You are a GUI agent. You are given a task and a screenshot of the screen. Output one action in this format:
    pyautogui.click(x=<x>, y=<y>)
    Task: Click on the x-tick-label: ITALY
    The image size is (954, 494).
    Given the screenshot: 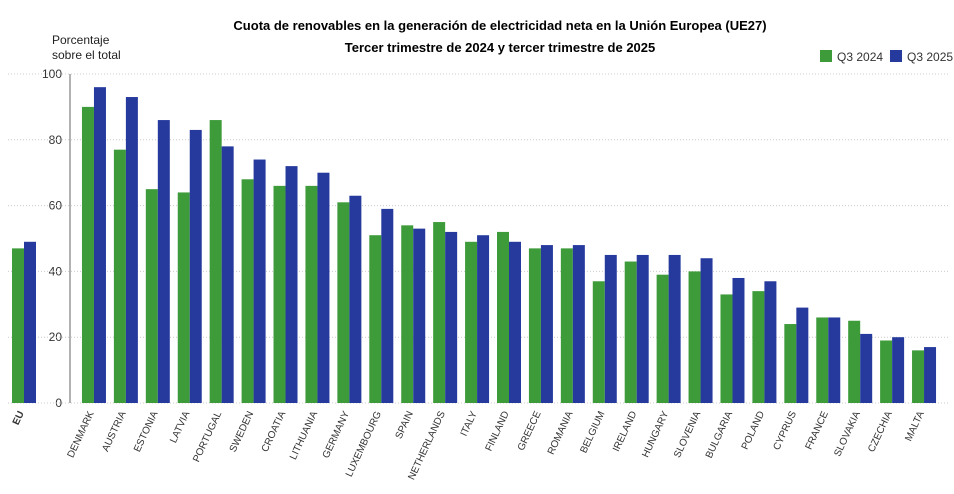 What is the action you would take?
    pyautogui.click(x=469, y=423)
    